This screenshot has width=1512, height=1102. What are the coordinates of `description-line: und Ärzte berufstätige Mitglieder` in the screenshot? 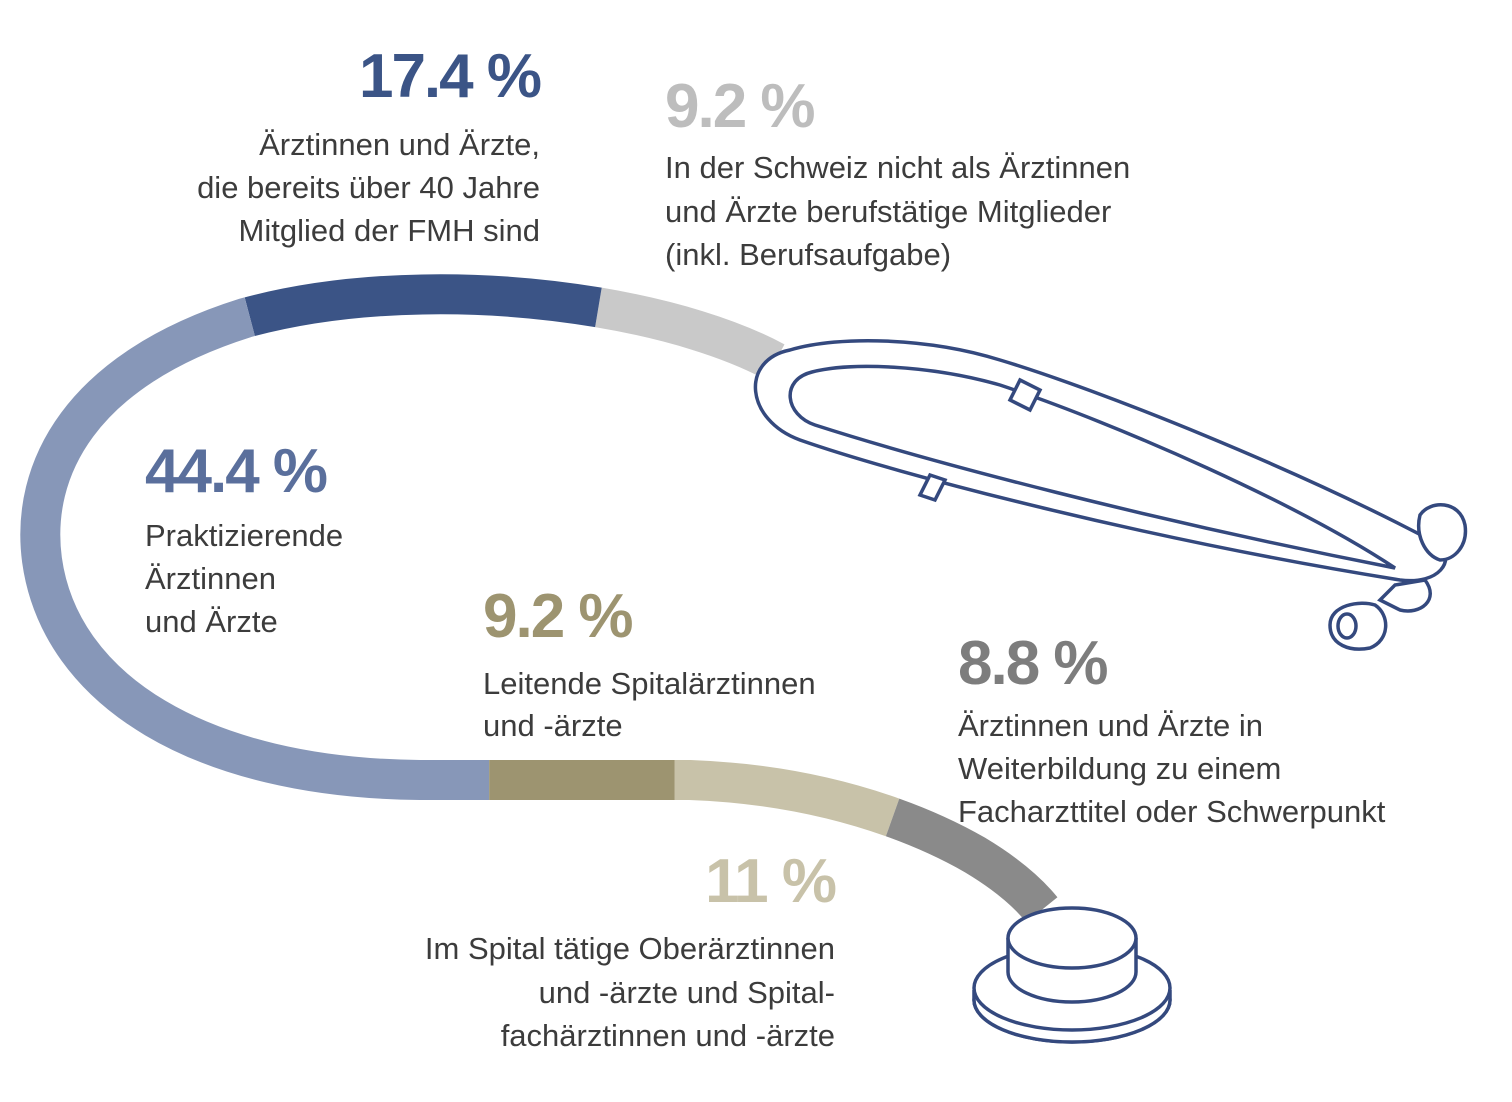 It's located at (888, 211).